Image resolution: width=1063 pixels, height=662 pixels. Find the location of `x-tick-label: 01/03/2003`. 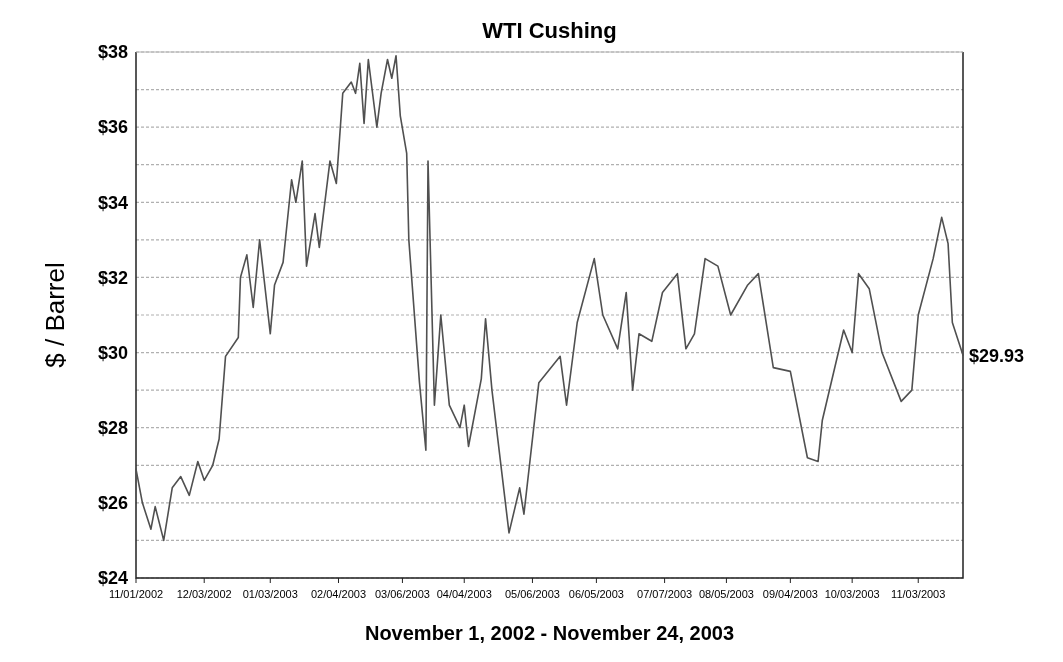

x-tick-label: 01/03/2003 is located at coordinates (270, 594).